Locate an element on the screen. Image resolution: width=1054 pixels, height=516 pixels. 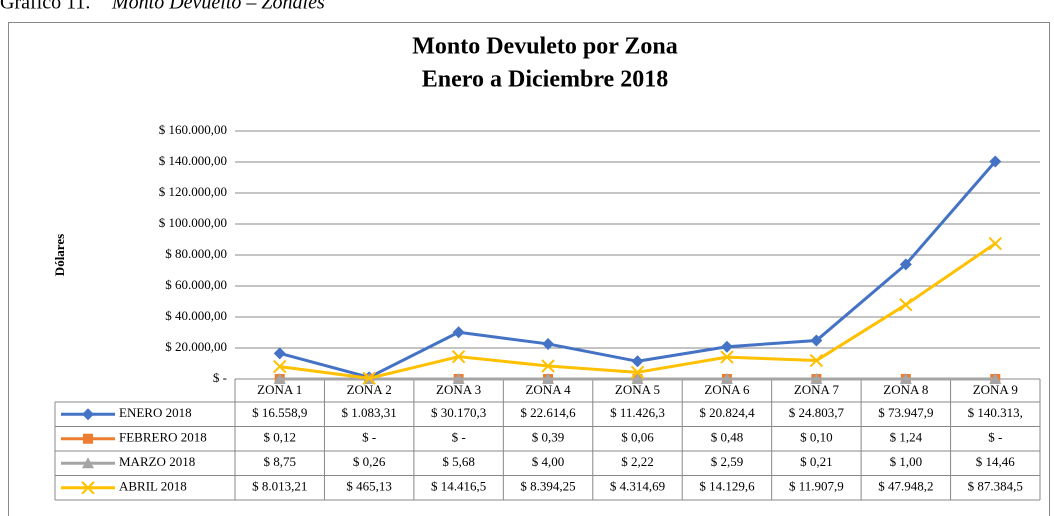
chart-subtitle: Enero a Diciembre 2018 is located at coordinates (545, 80).